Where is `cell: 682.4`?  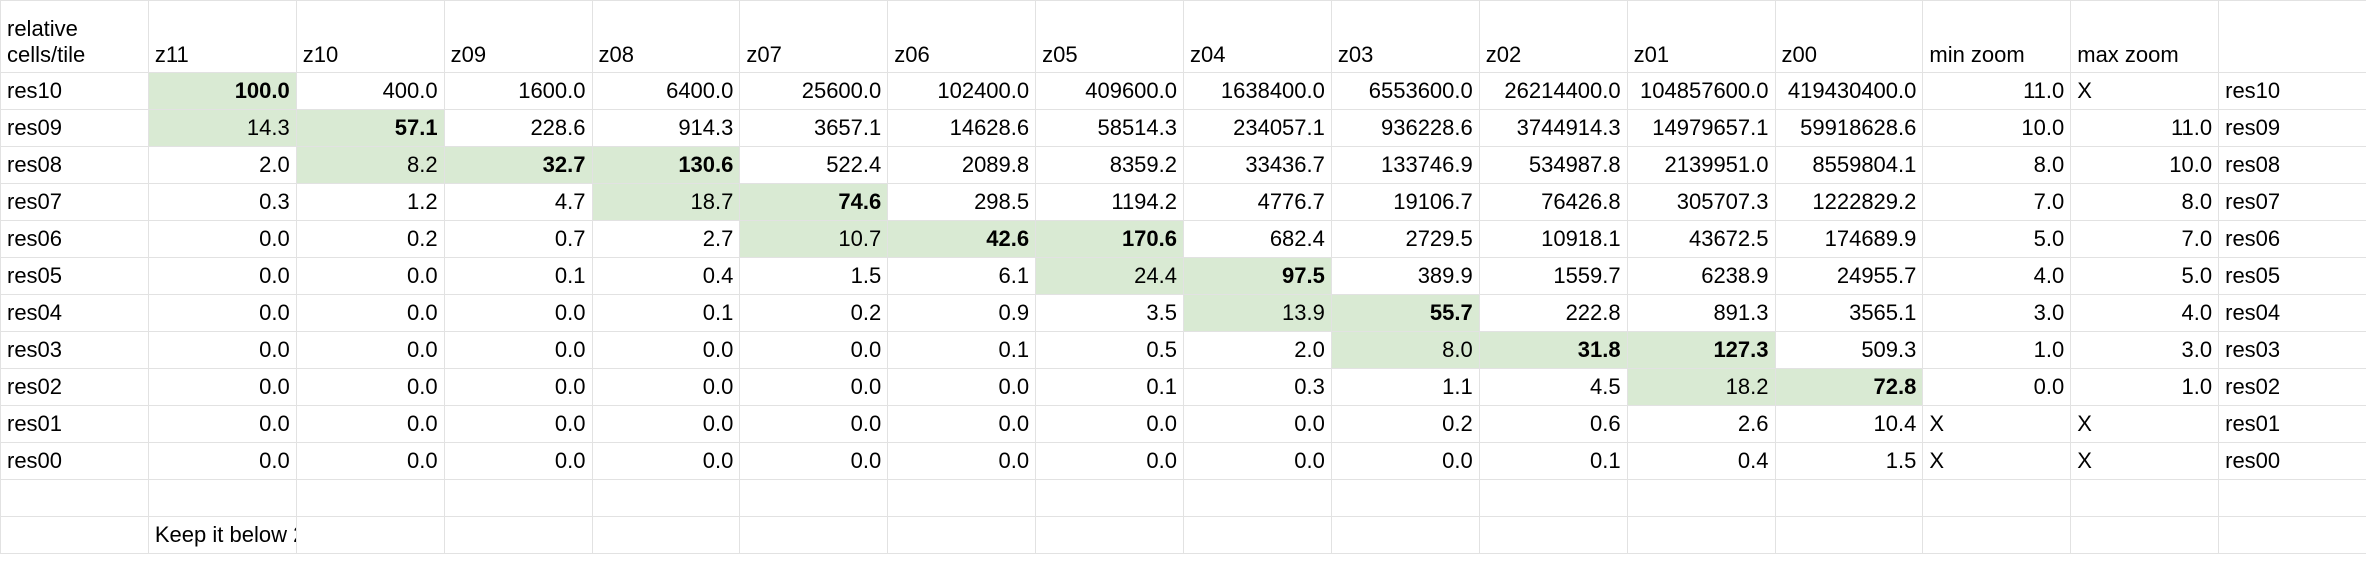
cell: 682.4 is located at coordinates (1257, 239).